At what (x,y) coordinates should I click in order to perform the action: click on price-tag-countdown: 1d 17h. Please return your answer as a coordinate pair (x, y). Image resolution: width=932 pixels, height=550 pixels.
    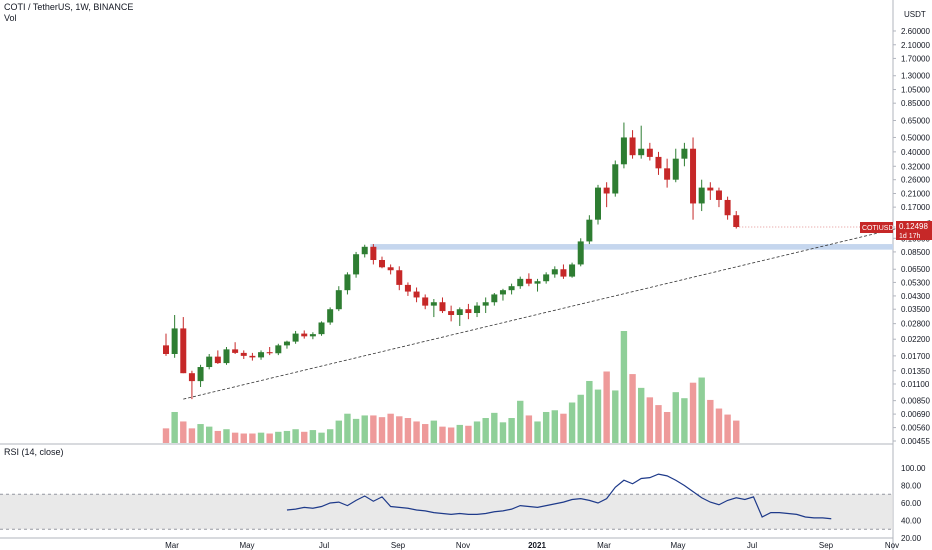
    Looking at the image, I should click on (910, 236).